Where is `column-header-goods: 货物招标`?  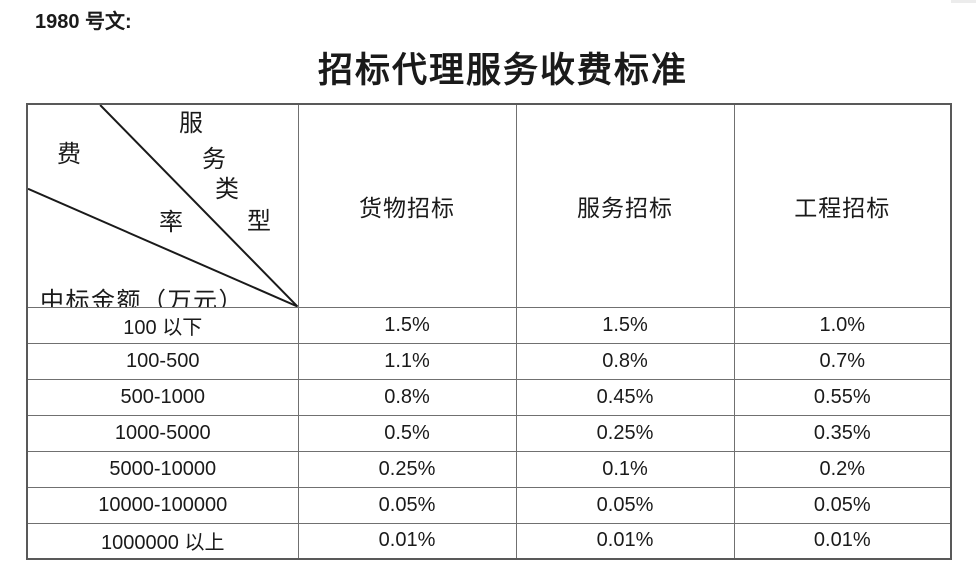 column-header-goods: 货物招标 is located at coordinates (407, 205).